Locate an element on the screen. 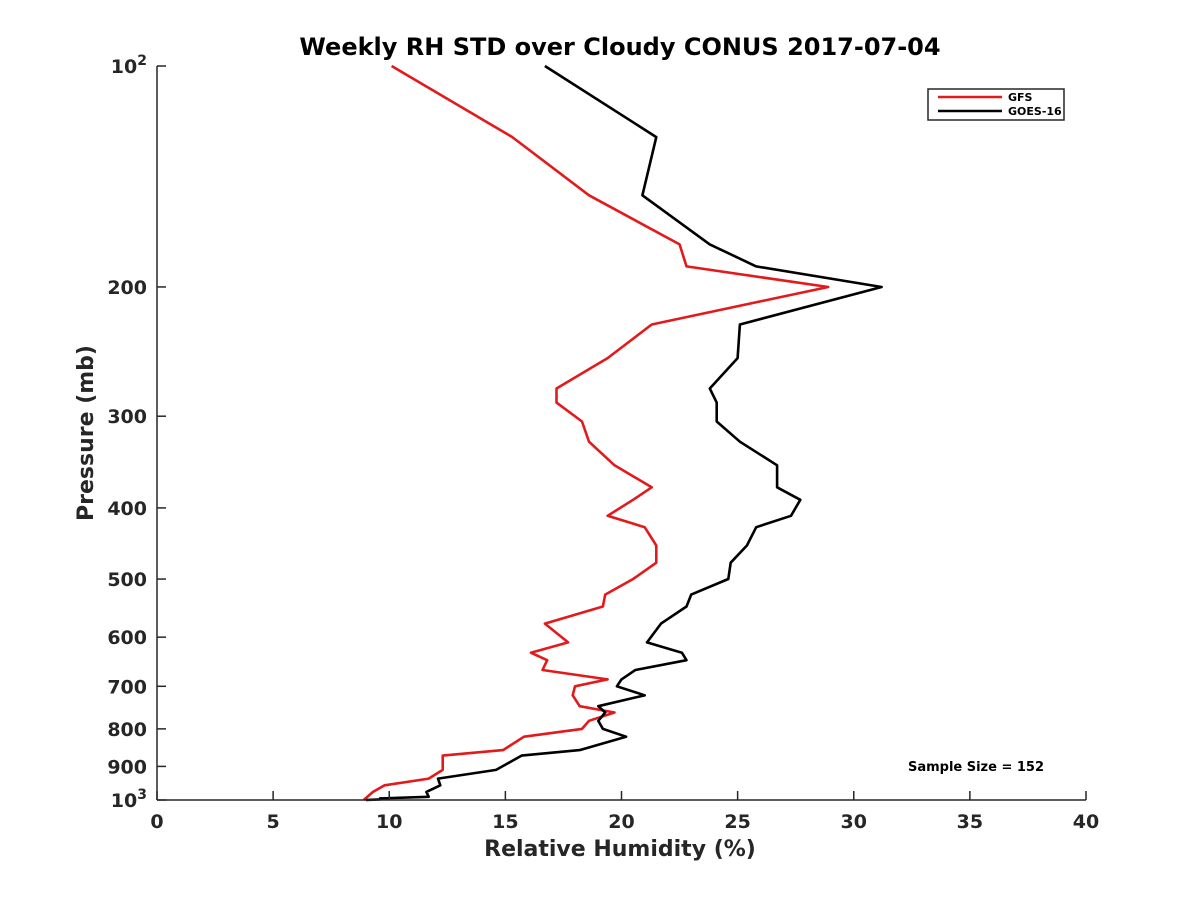 The height and width of the screenshot is (905, 1200). x-tick-label: 30 is located at coordinates (854, 822).